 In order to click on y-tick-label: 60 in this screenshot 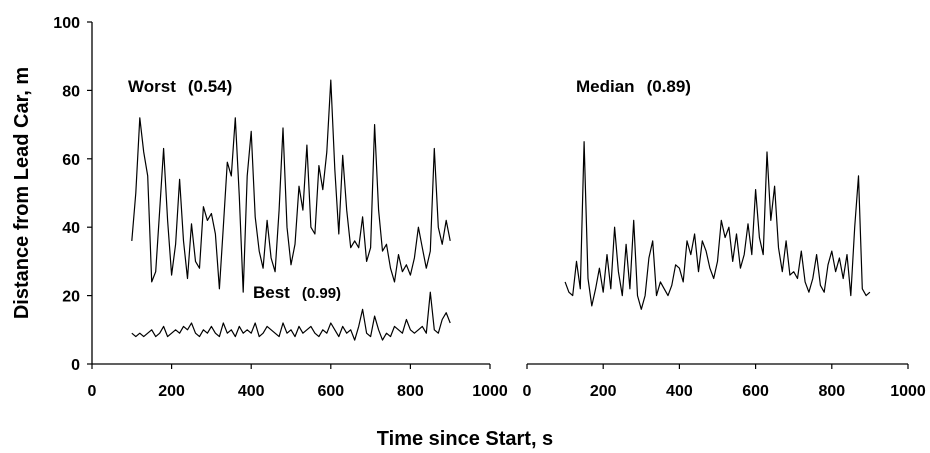, I will do `click(71, 160)`.